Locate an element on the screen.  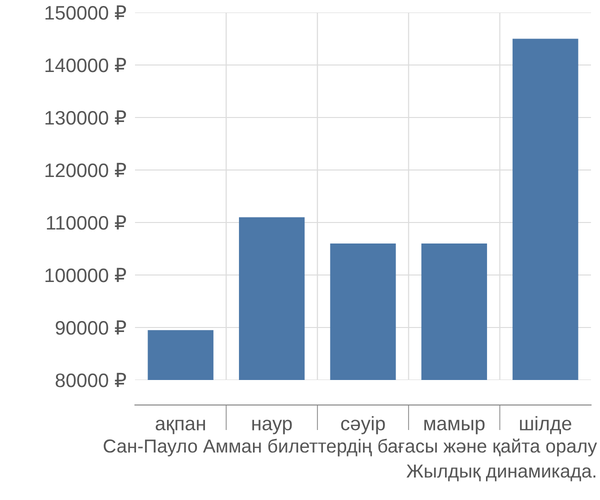
x-tick-label: наур is located at coordinates (272, 427).